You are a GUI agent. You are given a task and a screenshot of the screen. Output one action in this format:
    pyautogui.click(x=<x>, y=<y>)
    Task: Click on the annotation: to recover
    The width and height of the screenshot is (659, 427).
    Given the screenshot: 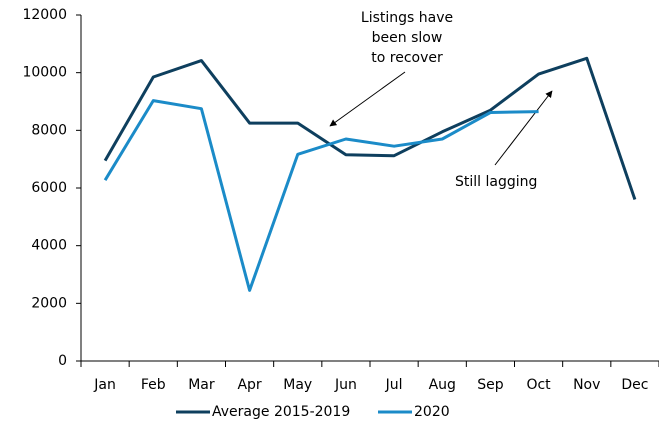 What is the action you would take?
    pyautogui.click(x=407, y=58)
    